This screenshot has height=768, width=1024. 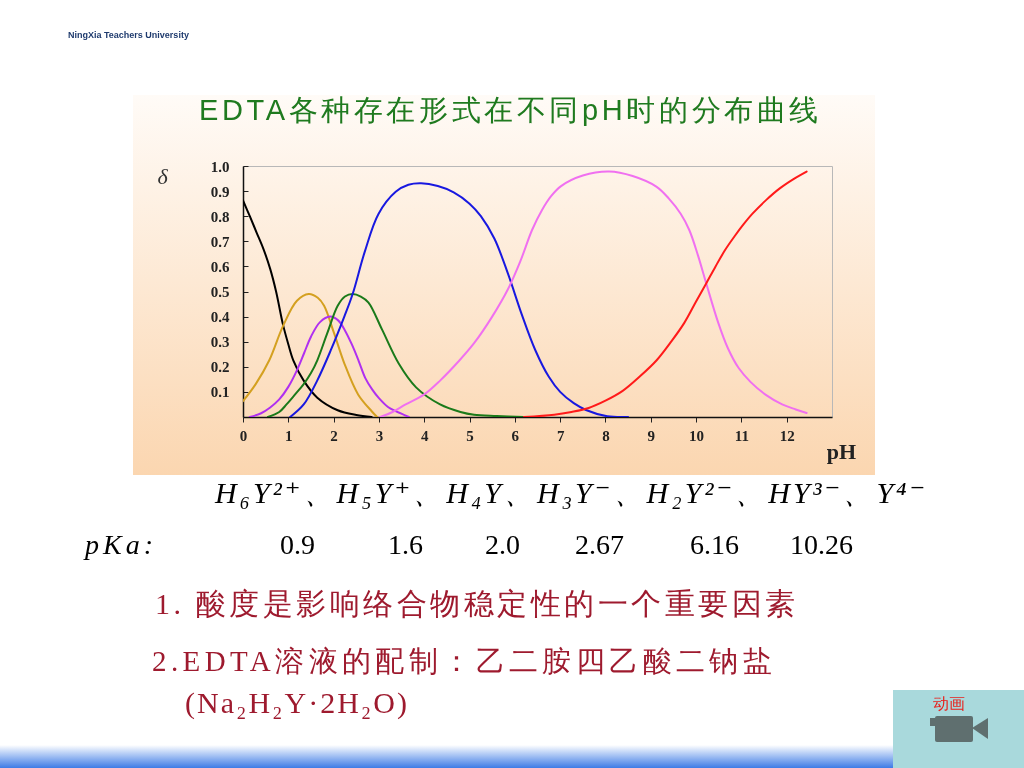 I want to click on text: 0.9, so click(x=297, y=544).